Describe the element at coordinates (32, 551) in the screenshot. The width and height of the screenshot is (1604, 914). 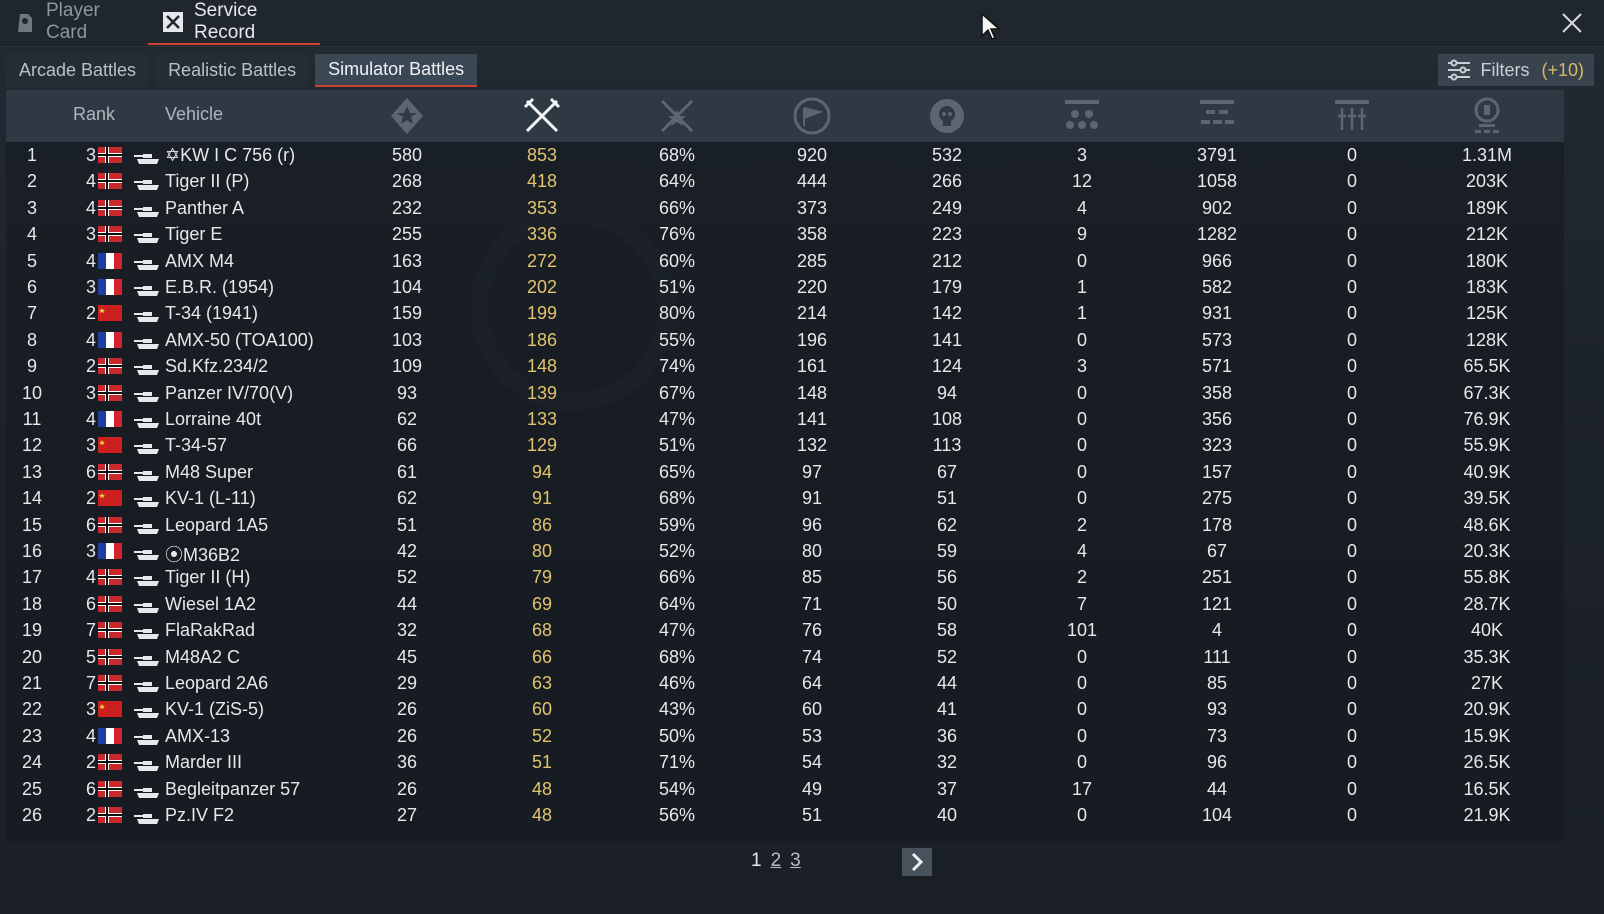
I see `row-index: 16` at that location.